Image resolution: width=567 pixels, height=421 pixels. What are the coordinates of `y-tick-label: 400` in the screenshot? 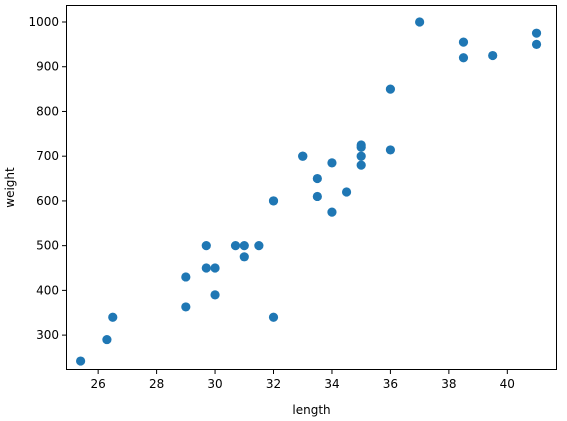 It's located at (47, 290).